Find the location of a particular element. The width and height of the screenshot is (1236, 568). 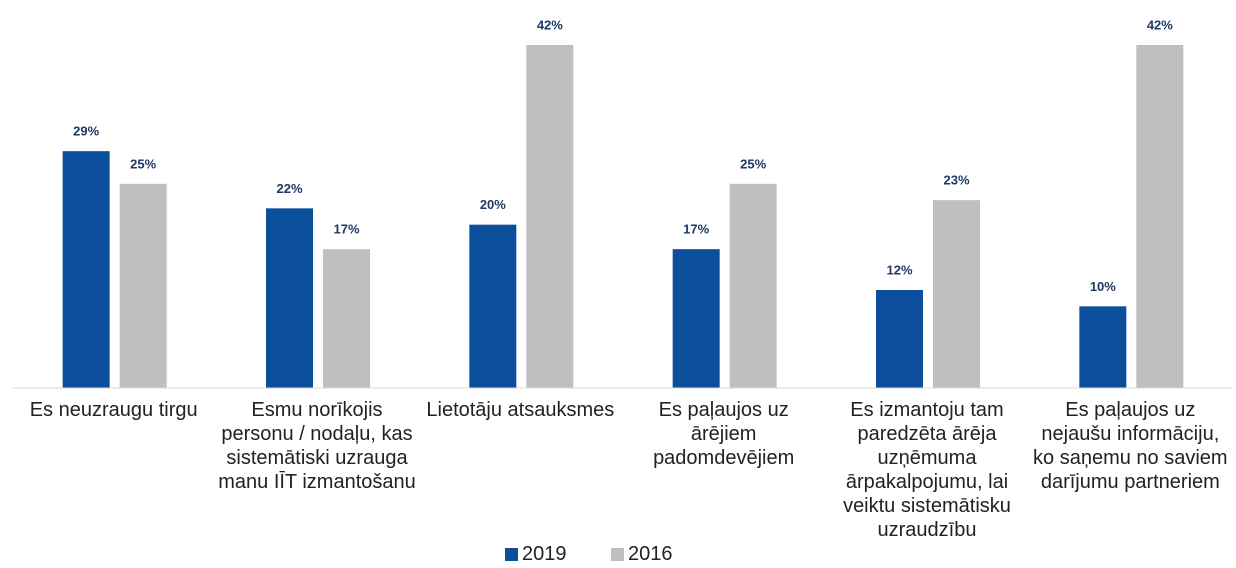

legend-item: 2016 is located at coordinates (642, 554).